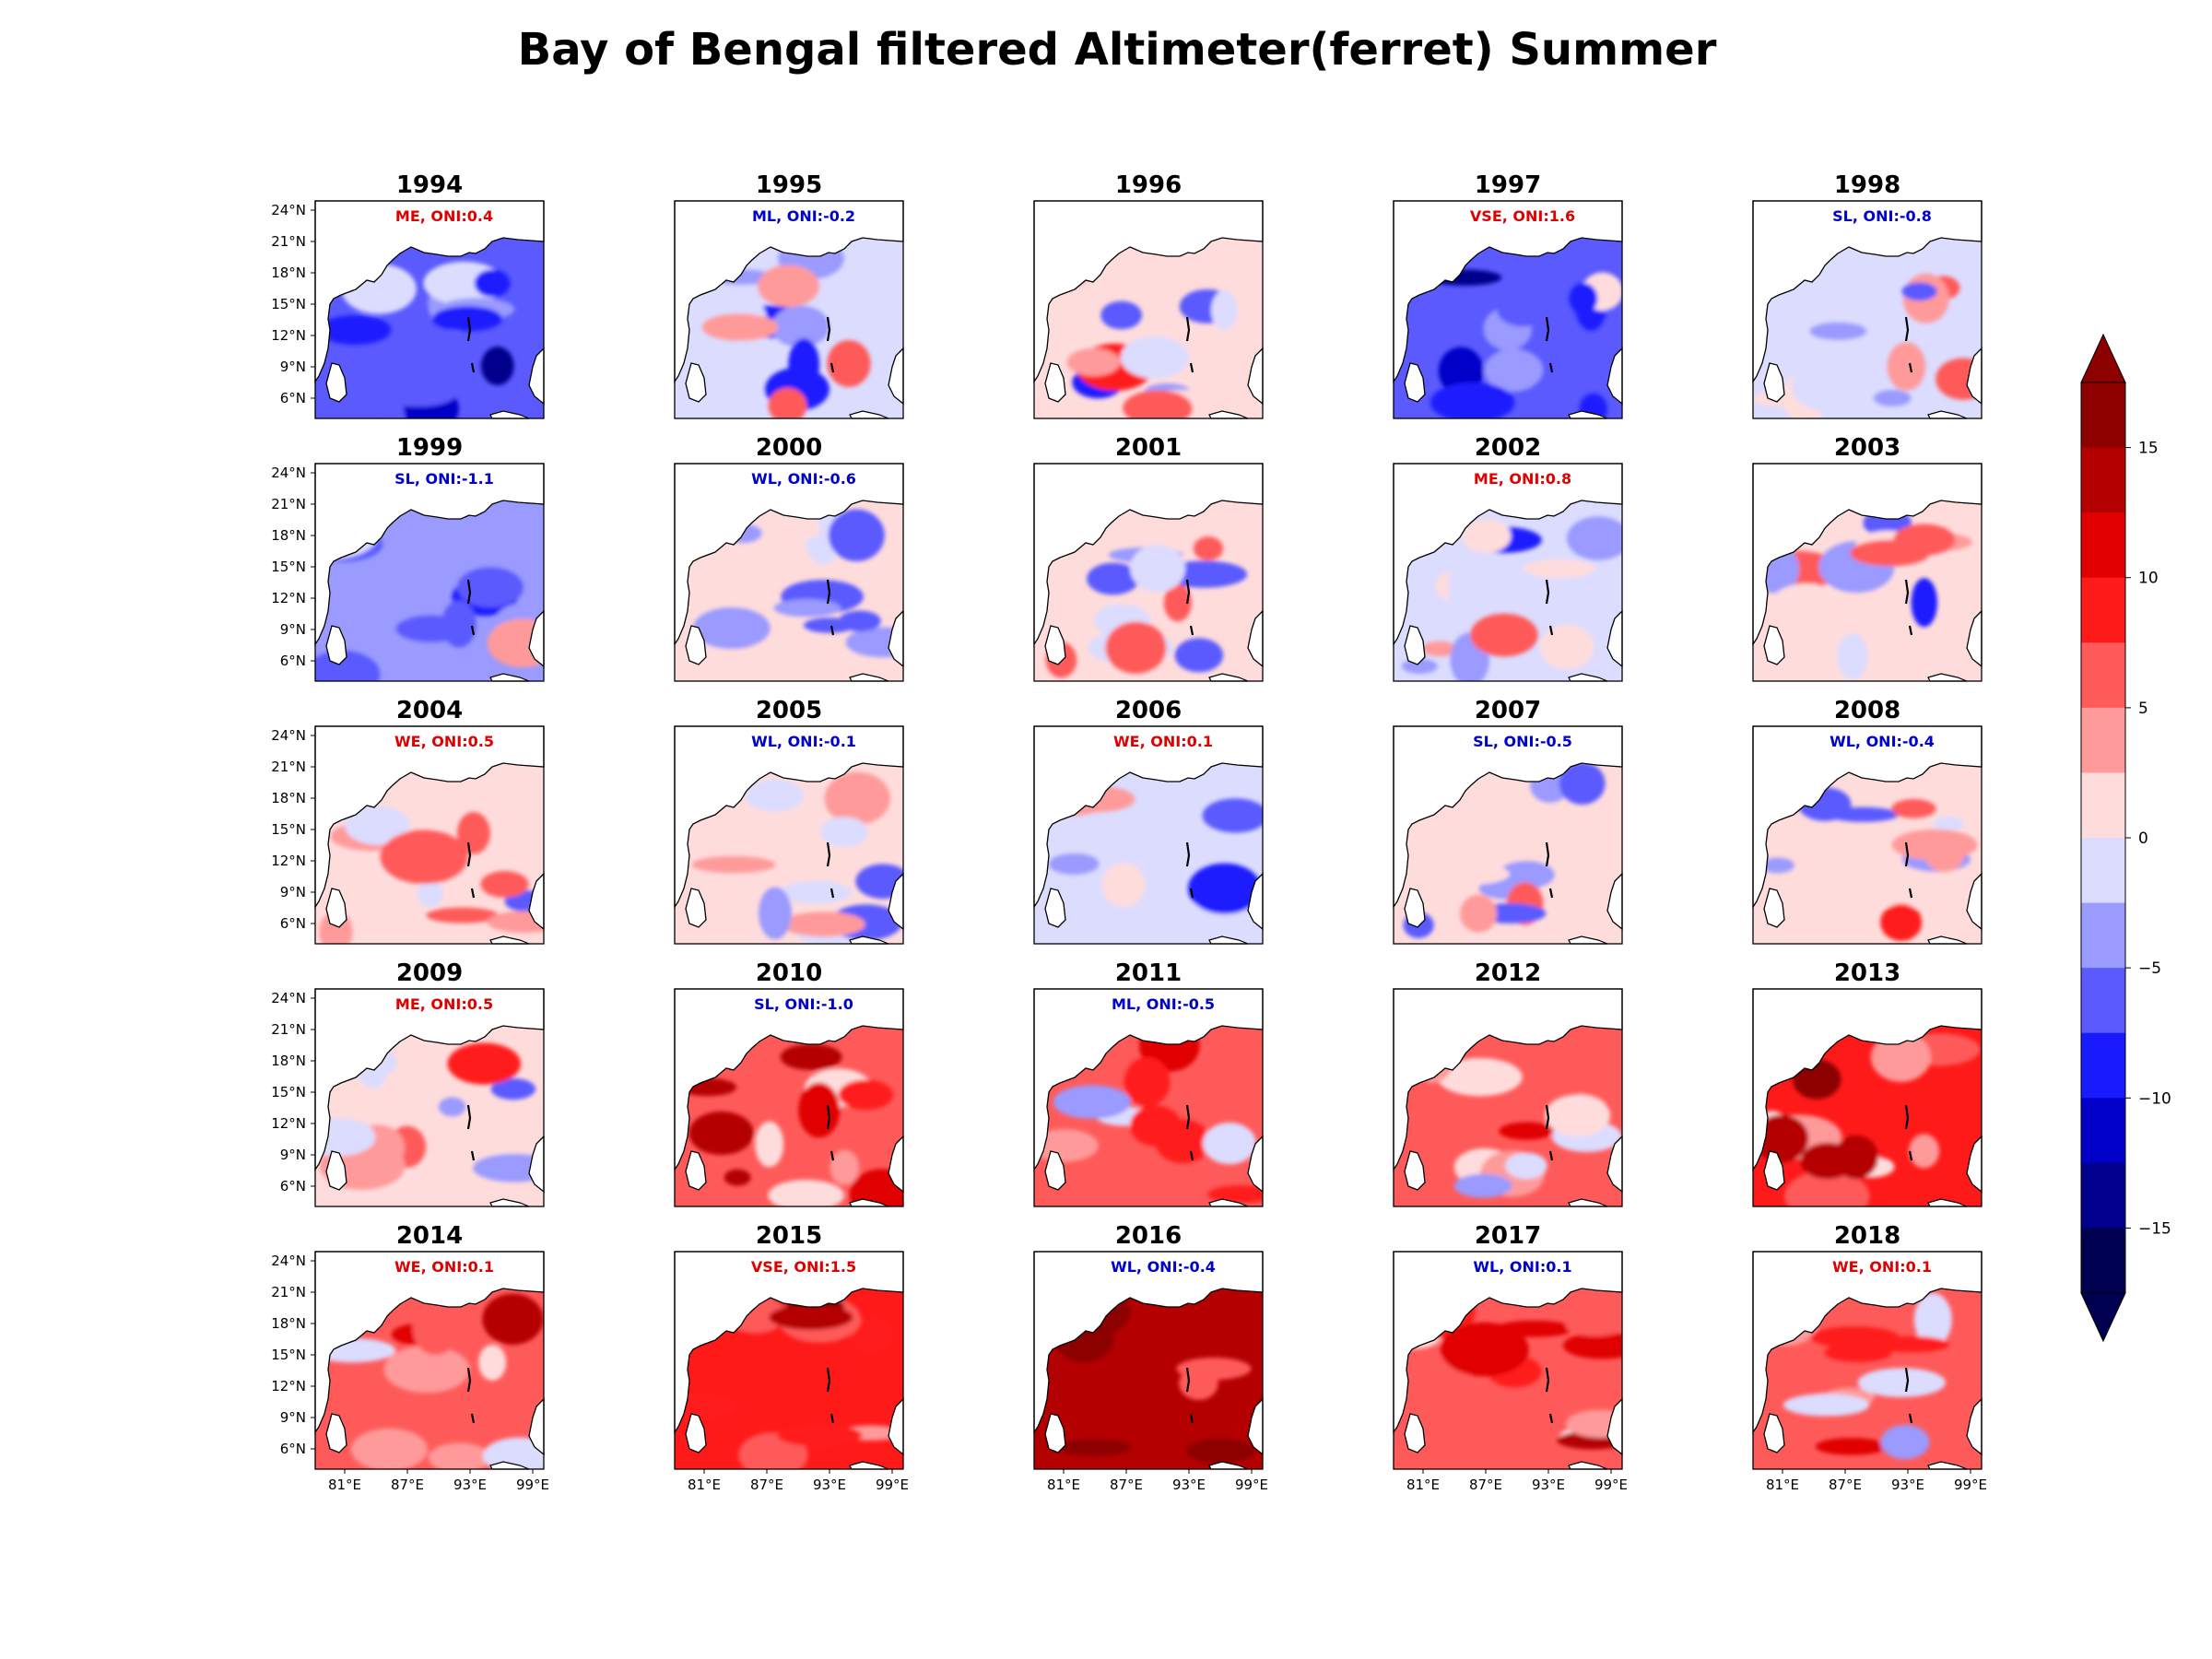 The height and width of the screenshot is (1659, 2212). What do you see at coordinates (1508, 1083) in the screenshot?
I see `map-panel-2012: 2012` at bounding box center [1508, 1083].